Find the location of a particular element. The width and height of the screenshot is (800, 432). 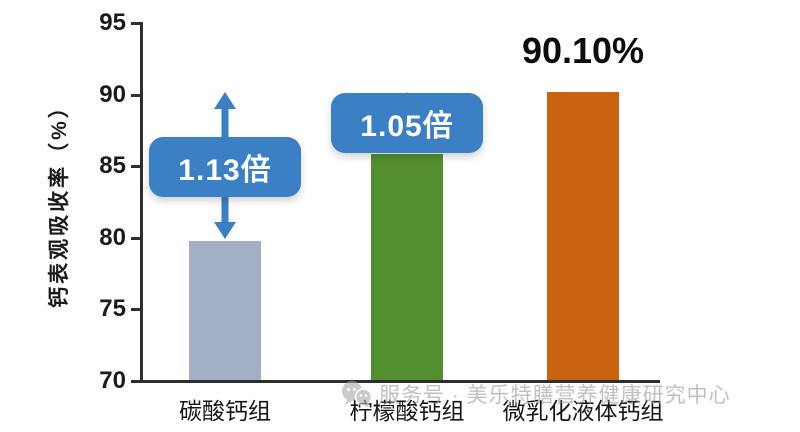

x-category-label: 柠檬酸钙组 is located at coordinates (407, 411).